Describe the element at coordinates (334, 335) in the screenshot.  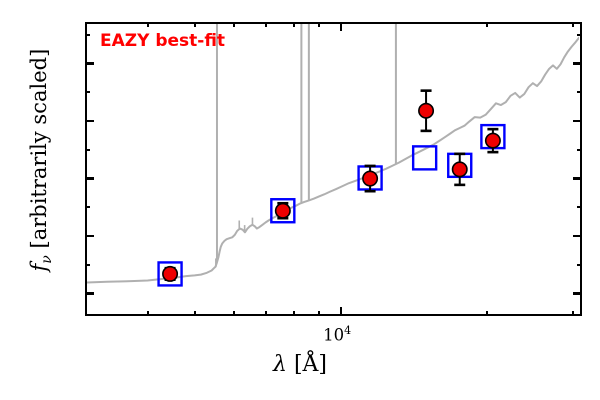
I see `x-tick-mantissa: 10` at that location.